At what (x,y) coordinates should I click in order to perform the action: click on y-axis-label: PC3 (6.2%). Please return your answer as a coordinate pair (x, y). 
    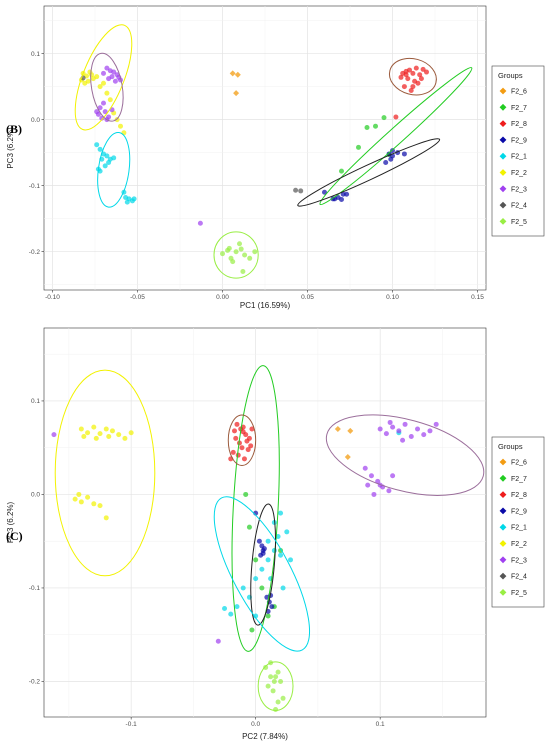
    Looking at the image, I should click on (10, 148).